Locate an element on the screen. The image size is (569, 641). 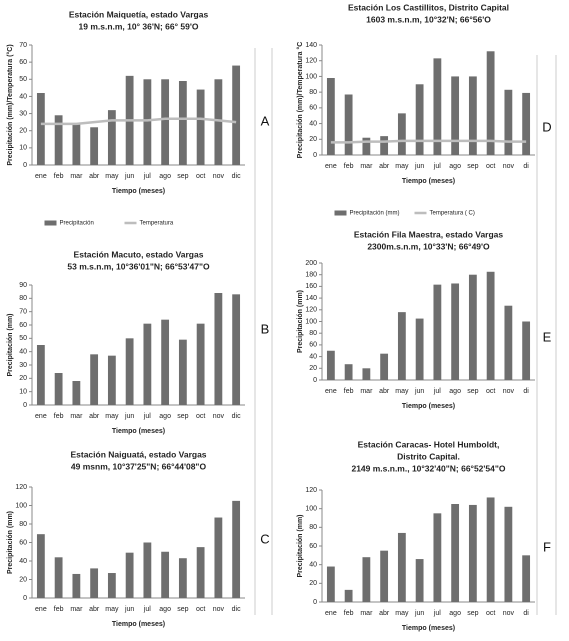
x-tick-label: ago is located at coordinates (165, 176).